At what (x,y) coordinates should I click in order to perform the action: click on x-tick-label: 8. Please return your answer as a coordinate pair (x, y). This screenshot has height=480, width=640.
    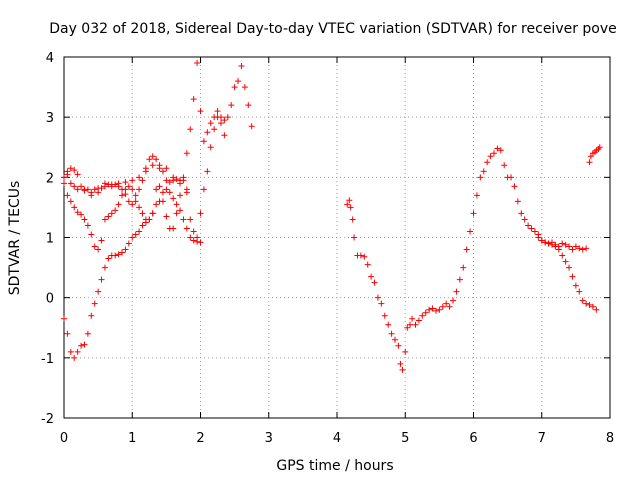
    Looking at the image, I should click on (610, 438).